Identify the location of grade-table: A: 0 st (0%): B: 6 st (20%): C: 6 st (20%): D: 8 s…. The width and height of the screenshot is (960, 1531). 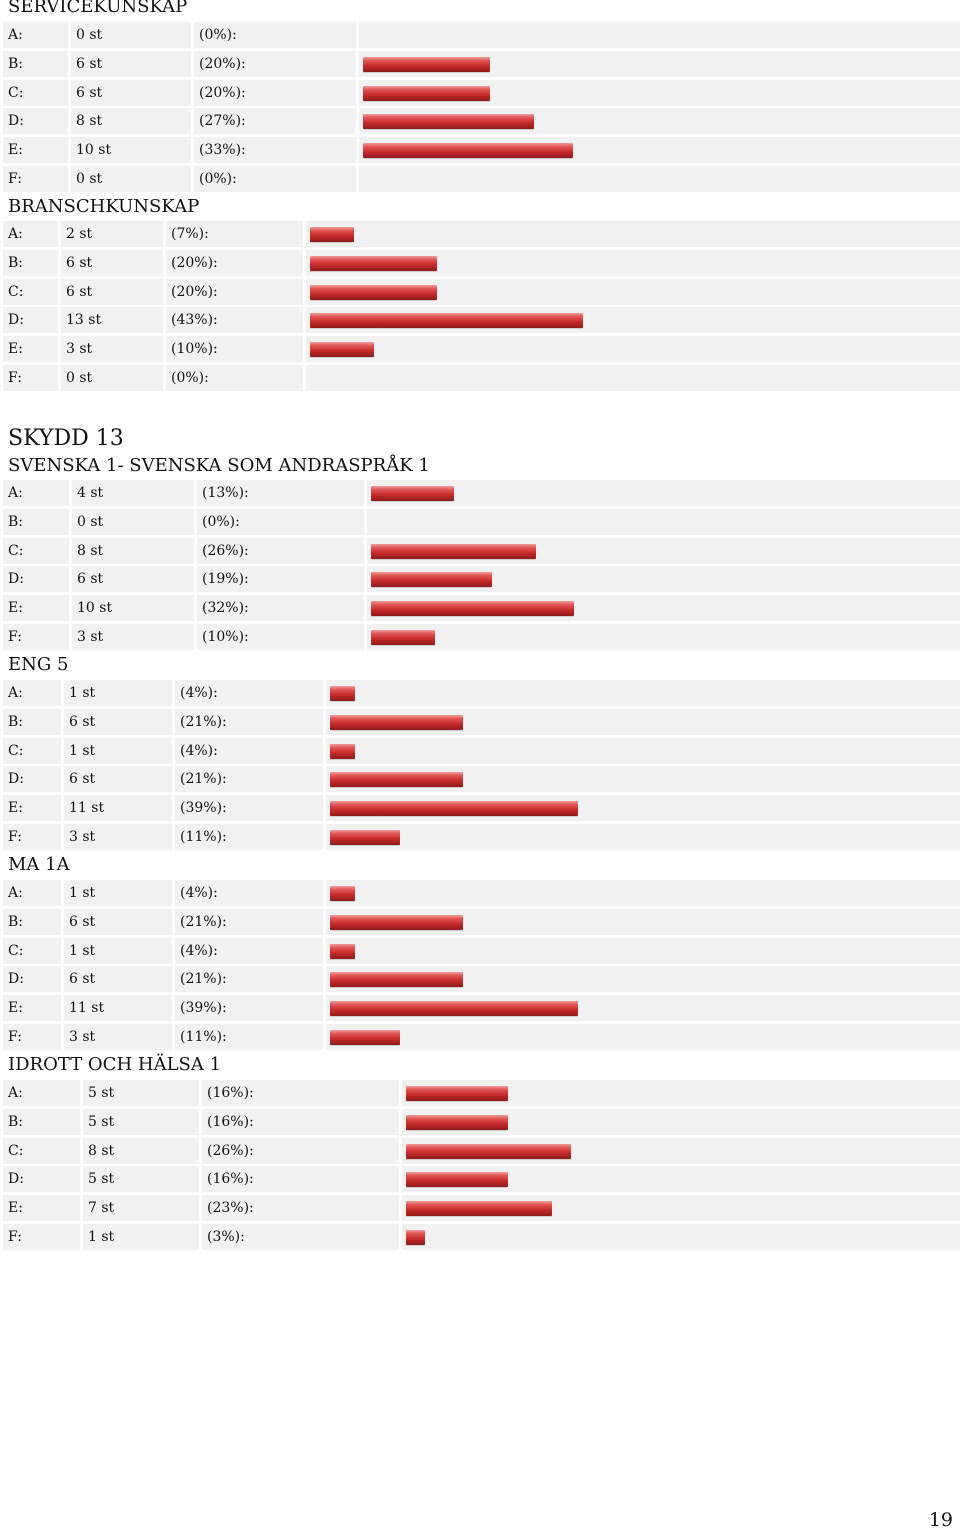
(481, 108).